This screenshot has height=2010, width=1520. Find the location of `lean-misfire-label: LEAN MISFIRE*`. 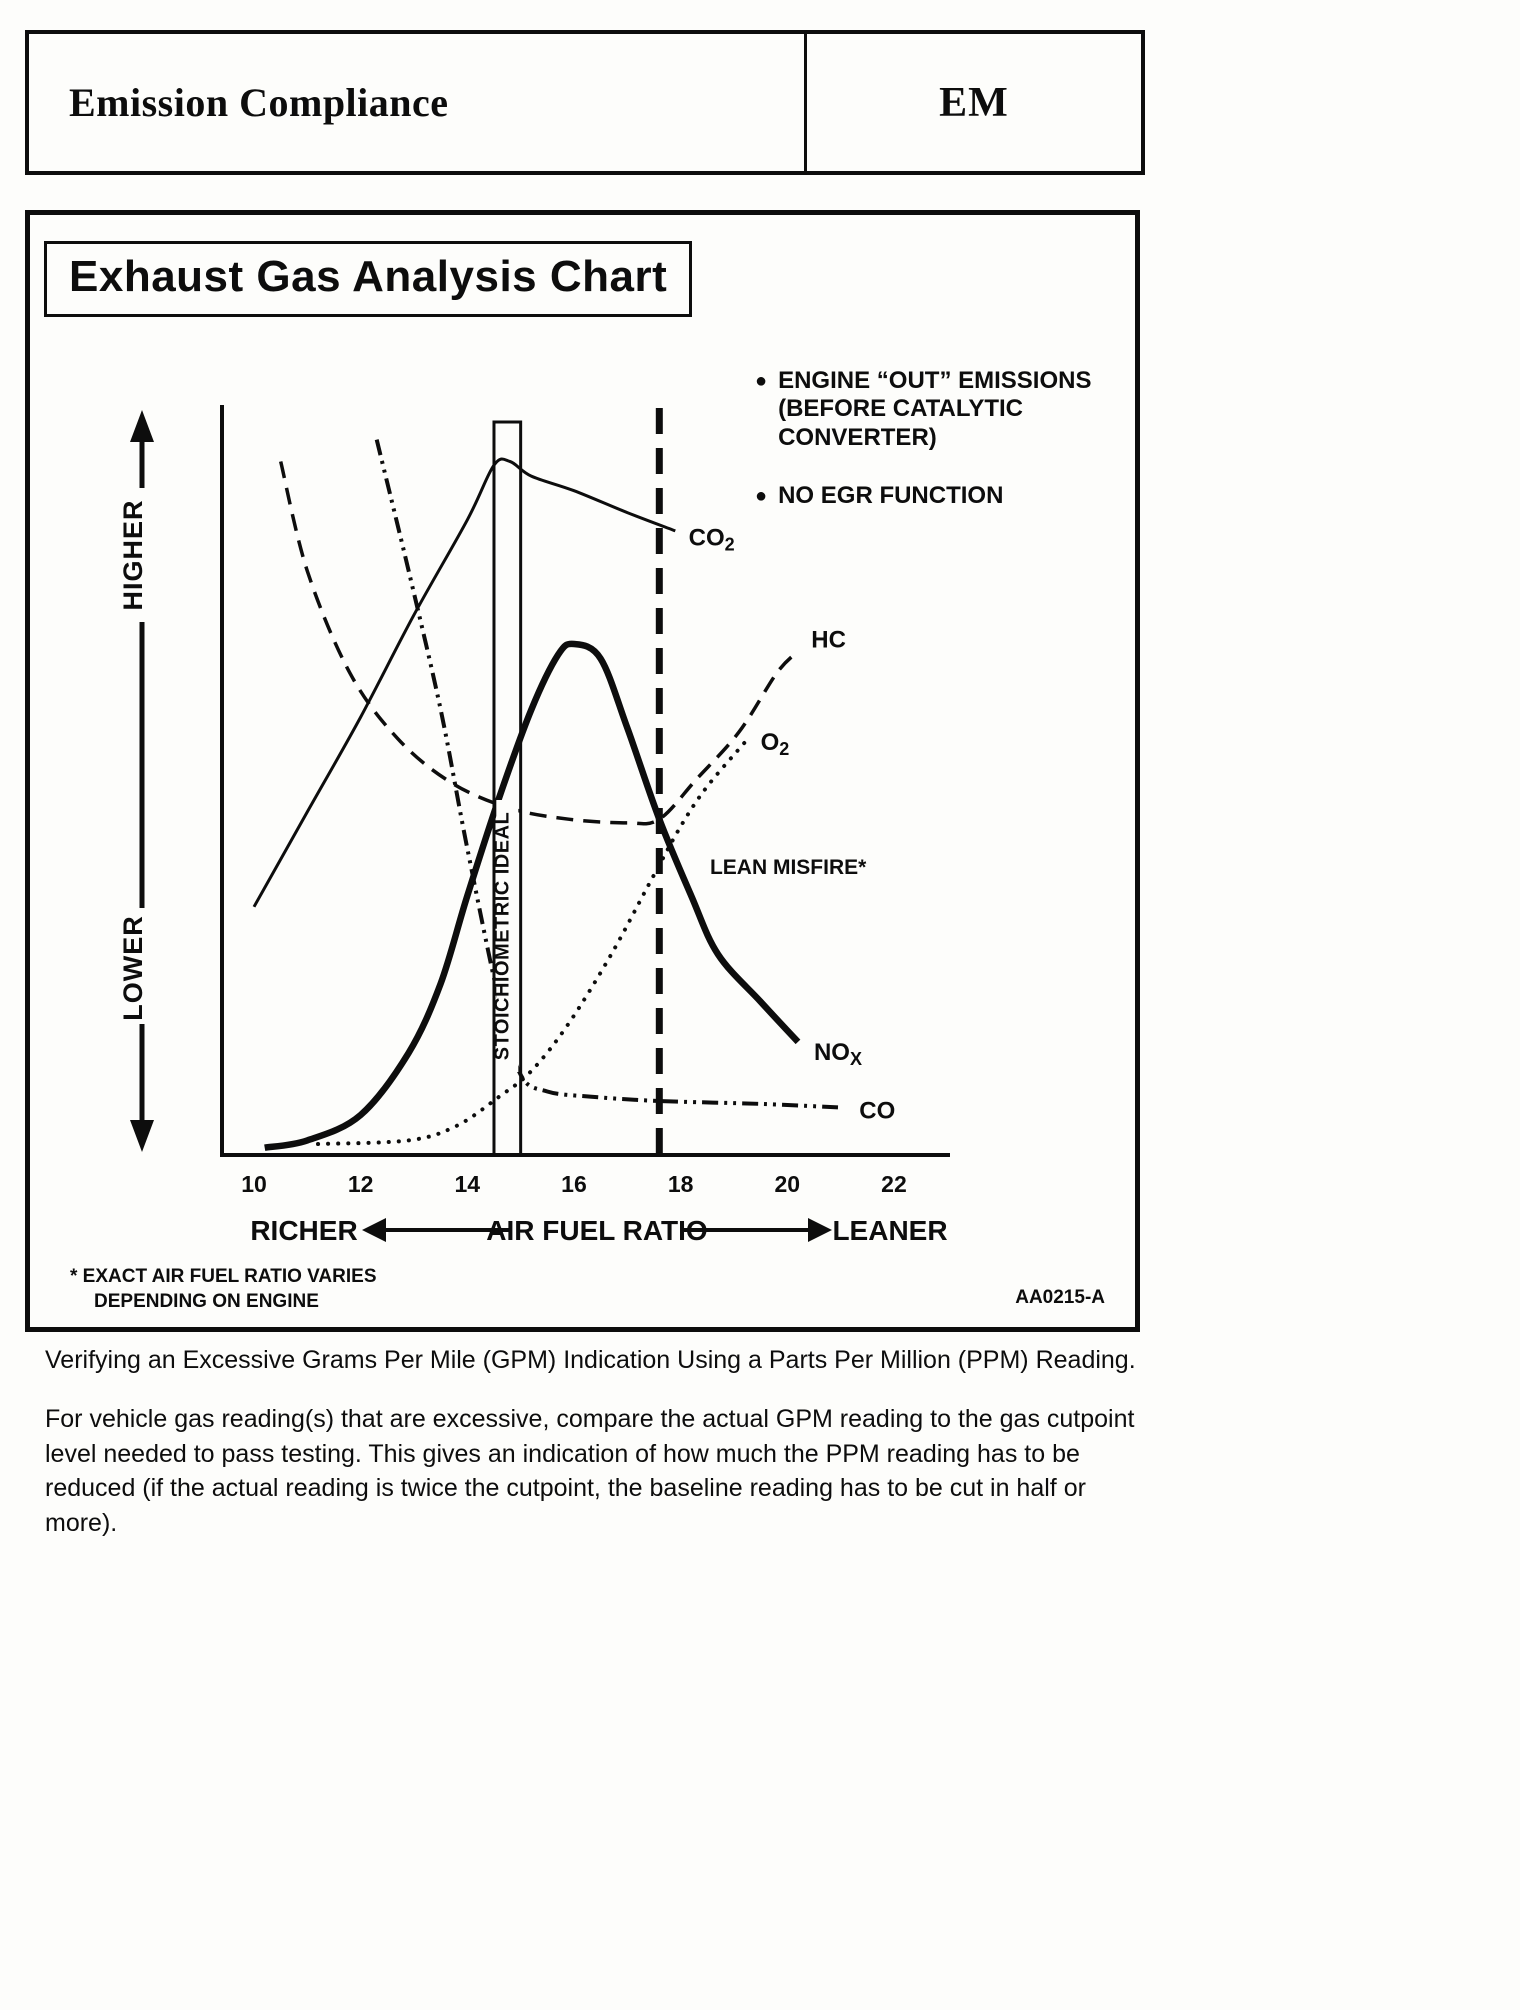

lean-misfire-label: LEAN MISFIRE* is located at coordinates (788, 867).